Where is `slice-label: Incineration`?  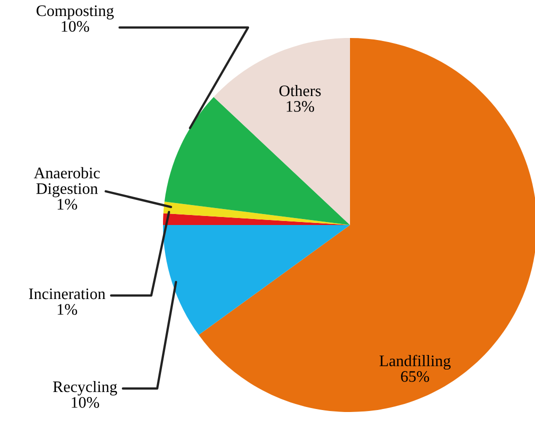
slice-label: Incineration is located at coordinates (67, 294).